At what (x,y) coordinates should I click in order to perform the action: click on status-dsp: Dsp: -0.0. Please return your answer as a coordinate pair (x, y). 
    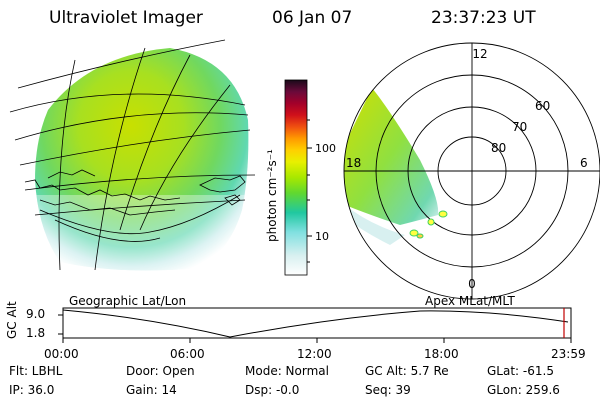
    Looking at the image, I should click on (272, 390).